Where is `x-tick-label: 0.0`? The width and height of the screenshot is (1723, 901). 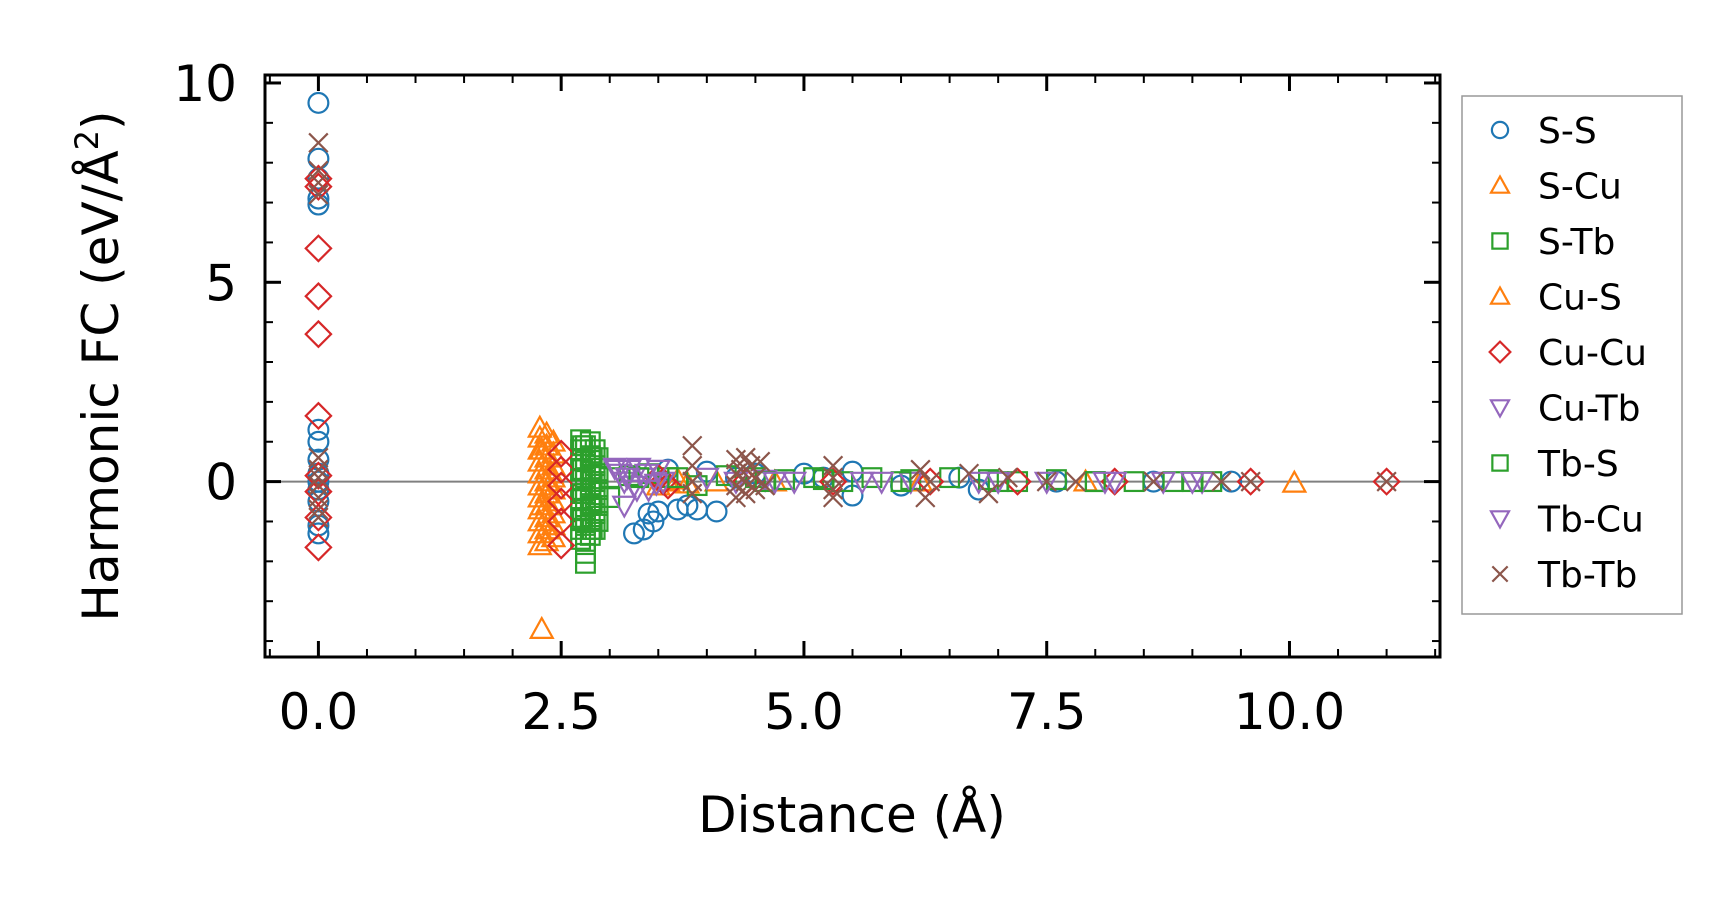
x-tick-label: 0.0 is located at coordinates (319, 712).